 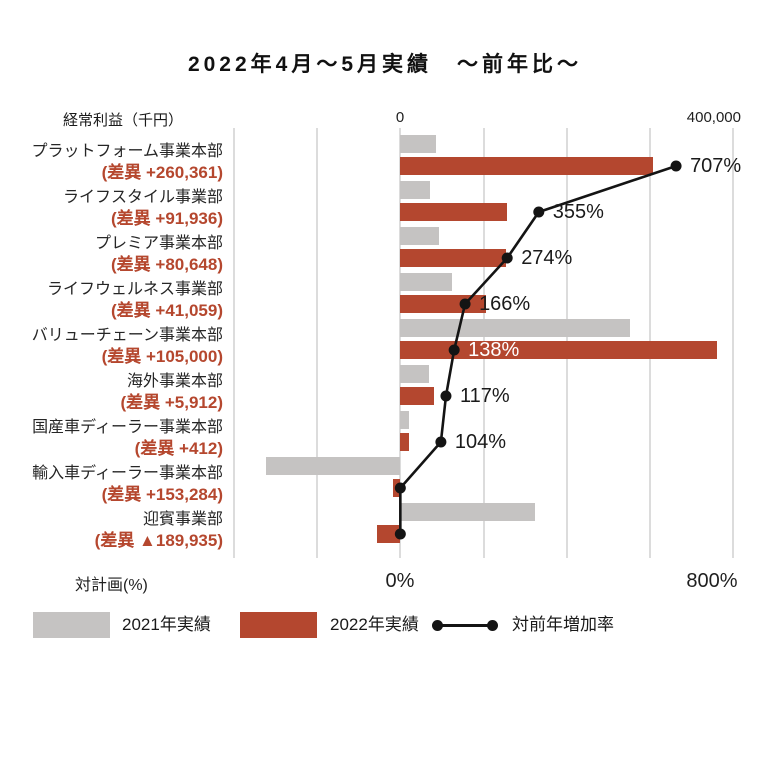 I want to click on category-row-label: 国産車ディーラー事業本部 (差異 +412), so click(x=127, y=438).